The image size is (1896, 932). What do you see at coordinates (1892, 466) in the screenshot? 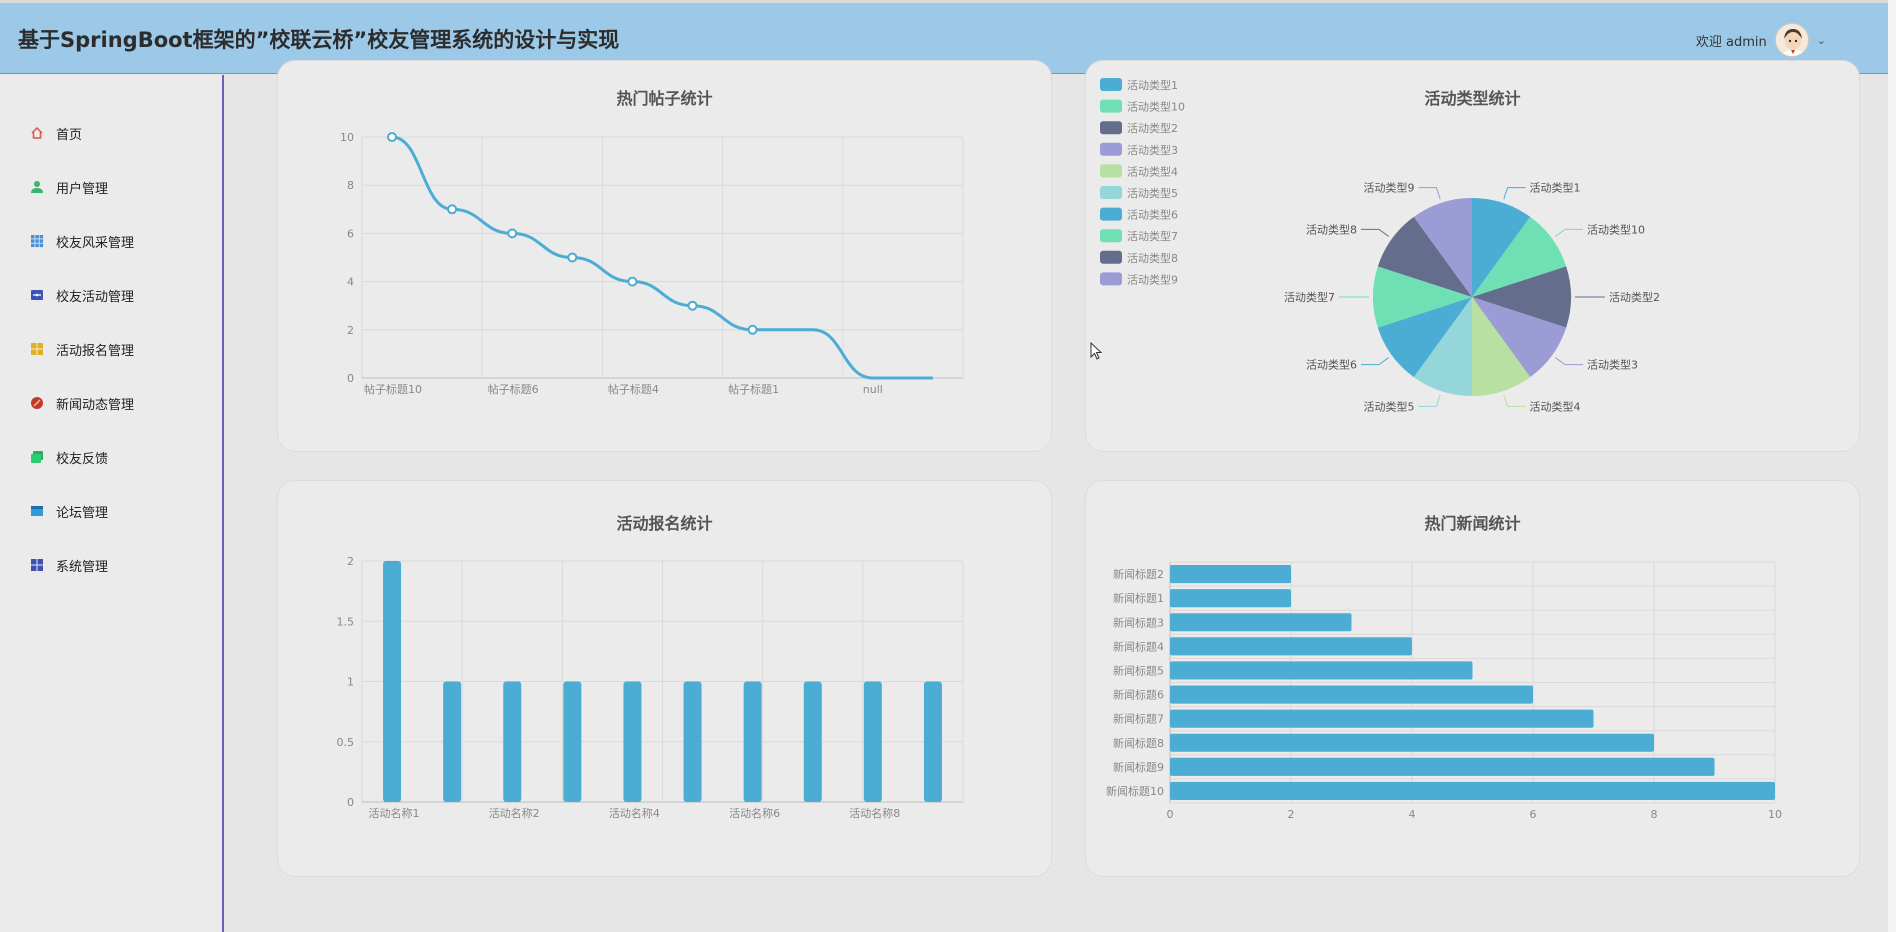
I see `page-scrollbar` at bounding box center [1892, 466].